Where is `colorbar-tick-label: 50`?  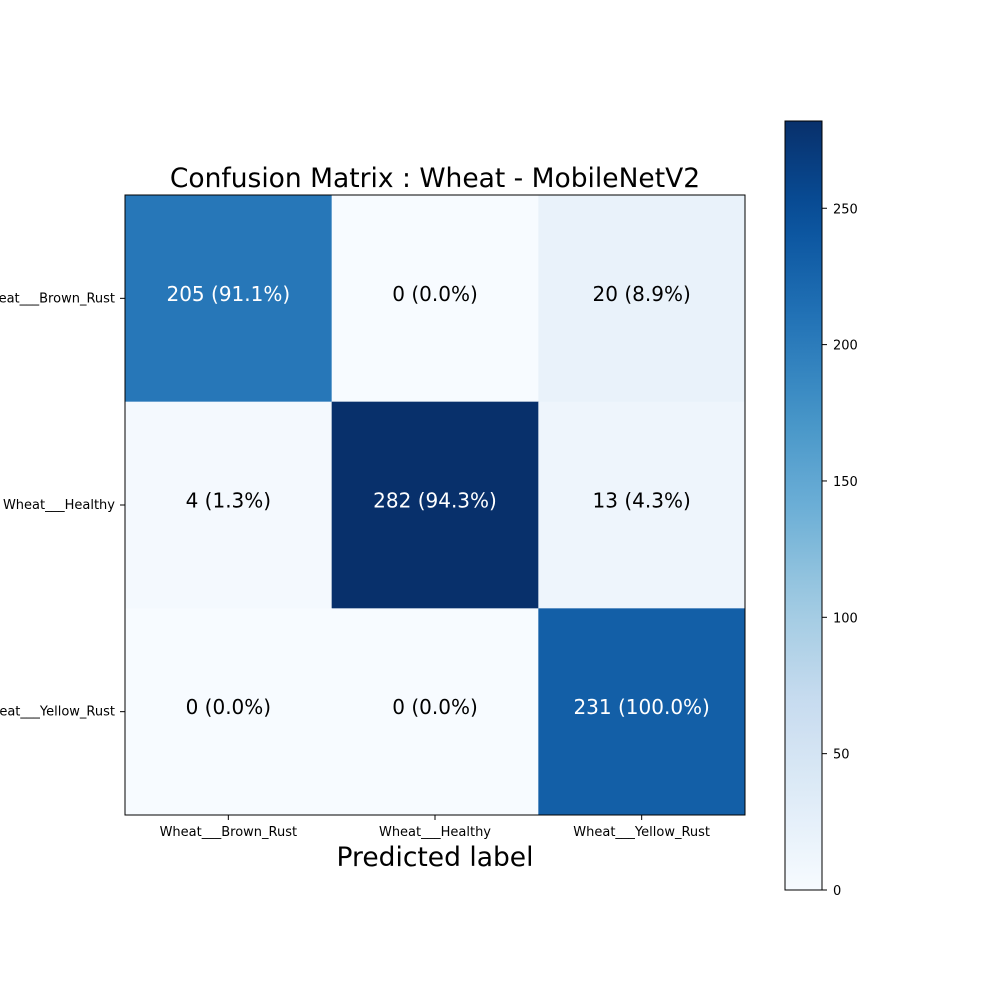 colorbar-tick-label: 50 is located at coordinates (841, 755).